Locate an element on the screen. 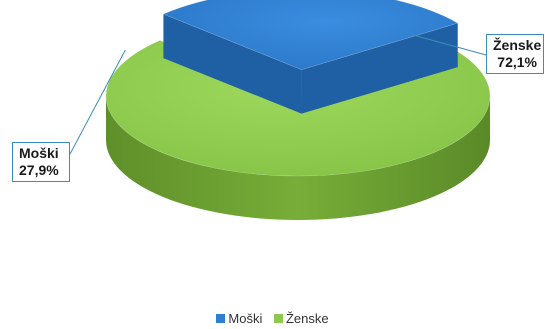  slice-wall-moski-start is located at coordinates (232, 64).